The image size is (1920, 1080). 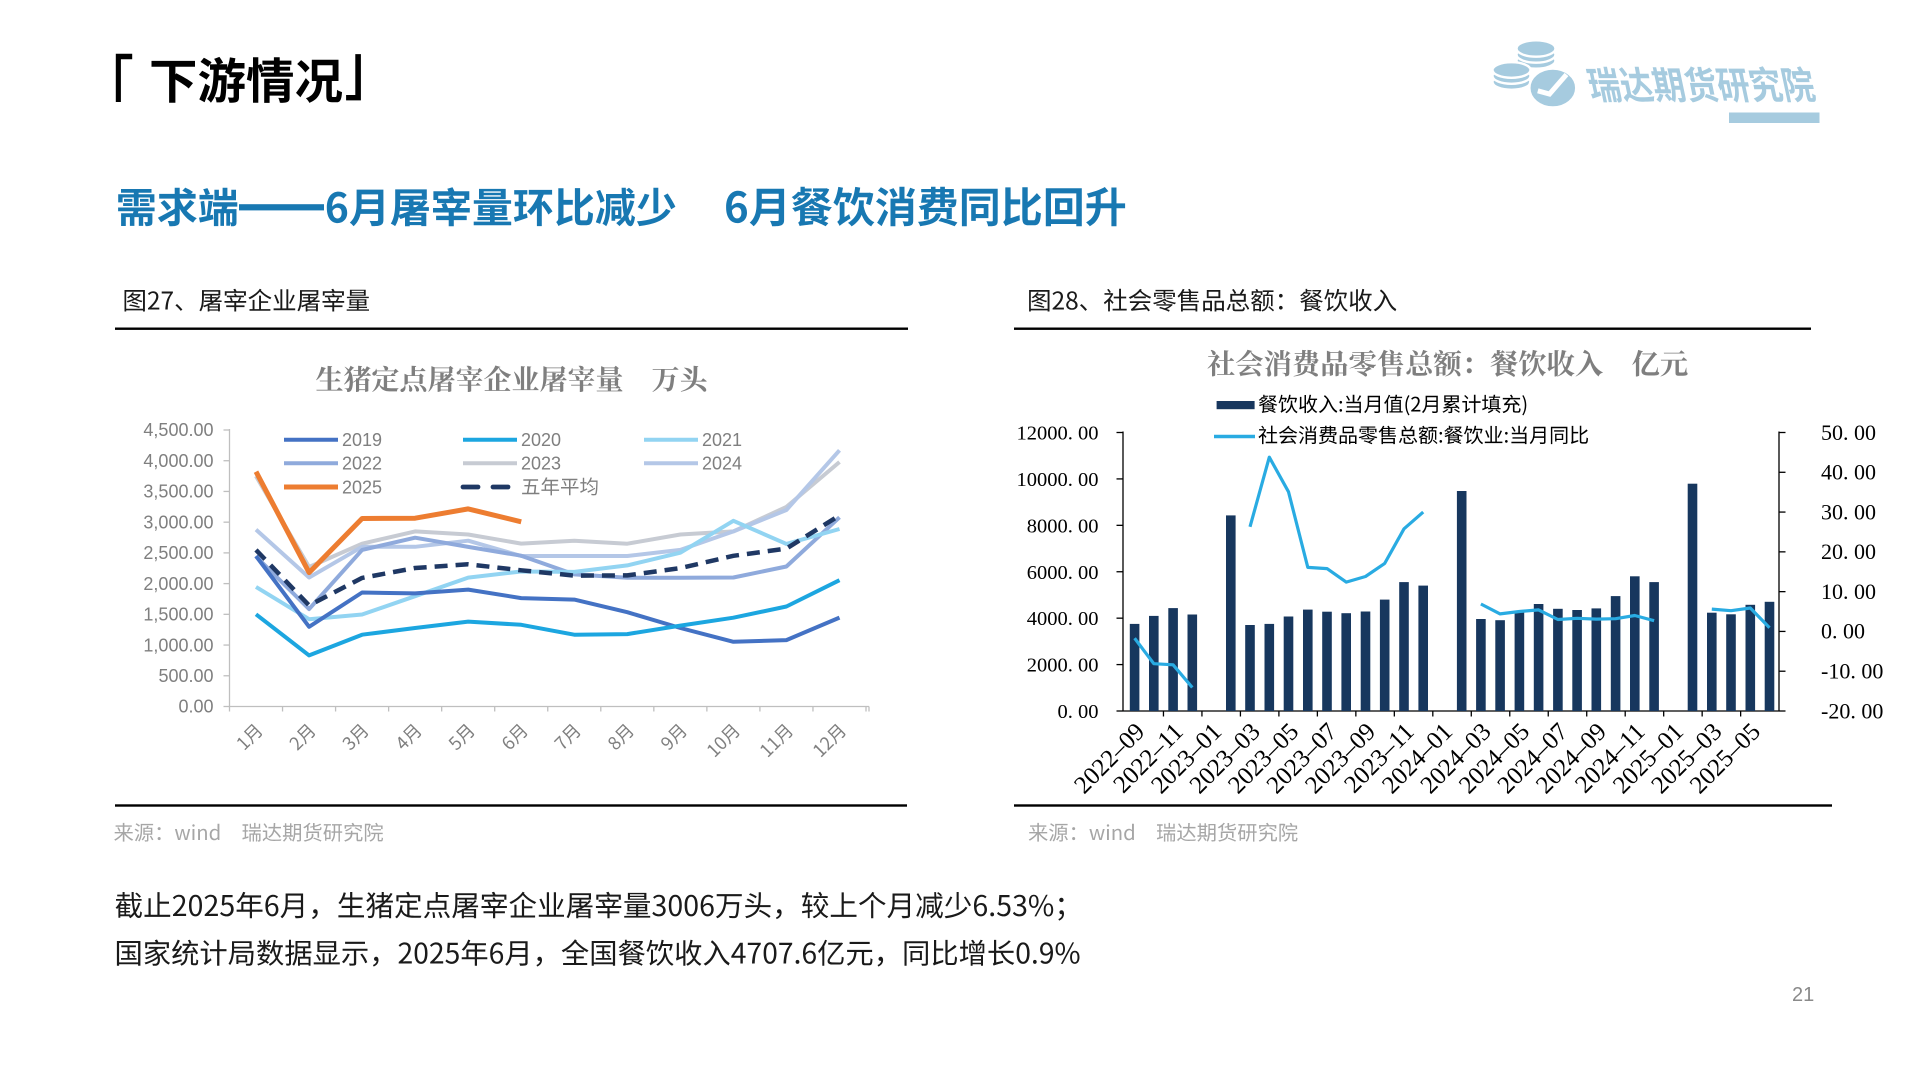 What do you see at coordinates (1063, 619) in the screenshot?
I see `svg-text: 4000. 00` at bounding box center [1063, 619].